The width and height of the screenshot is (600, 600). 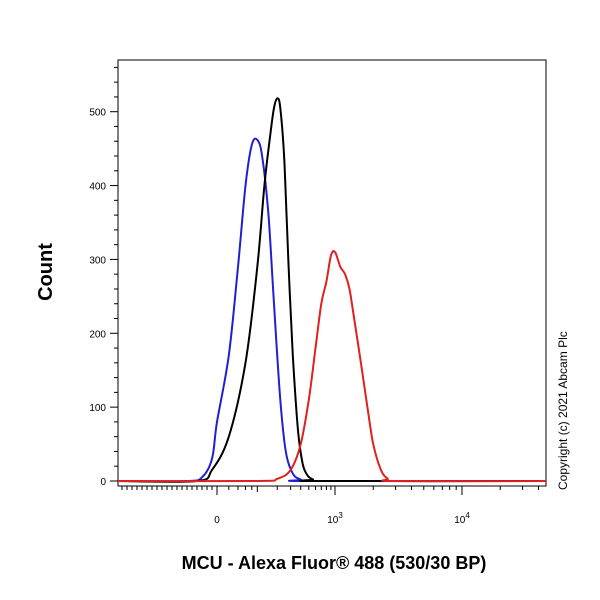 What do you see at coordinates (462, 518) in the screenshot?
I see `x-tick-label: 10⁴` at bounding box center [462, 518].